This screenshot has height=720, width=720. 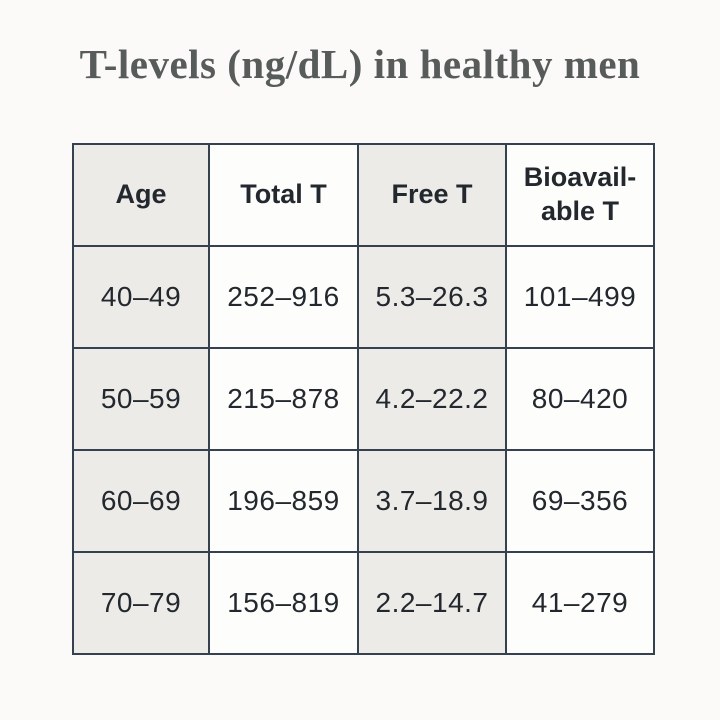 What do you see at coordinates (432, 297) in the screenshot?
I see `cell-free-t: 5.3–26.3` at bounding box center [432, 297].